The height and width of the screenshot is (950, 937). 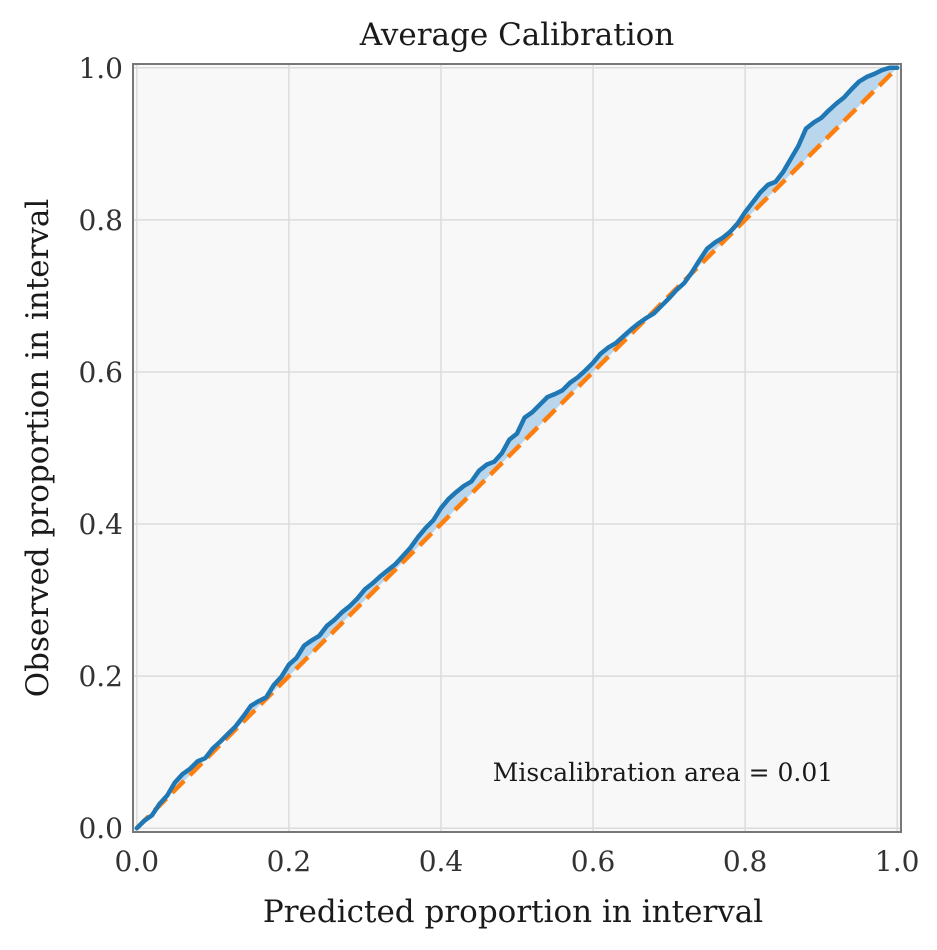 What do you see at coordinates (517, 35) in the screenshot?
I see `chart-title: Average Calibration` at bounding box center [517, 35].